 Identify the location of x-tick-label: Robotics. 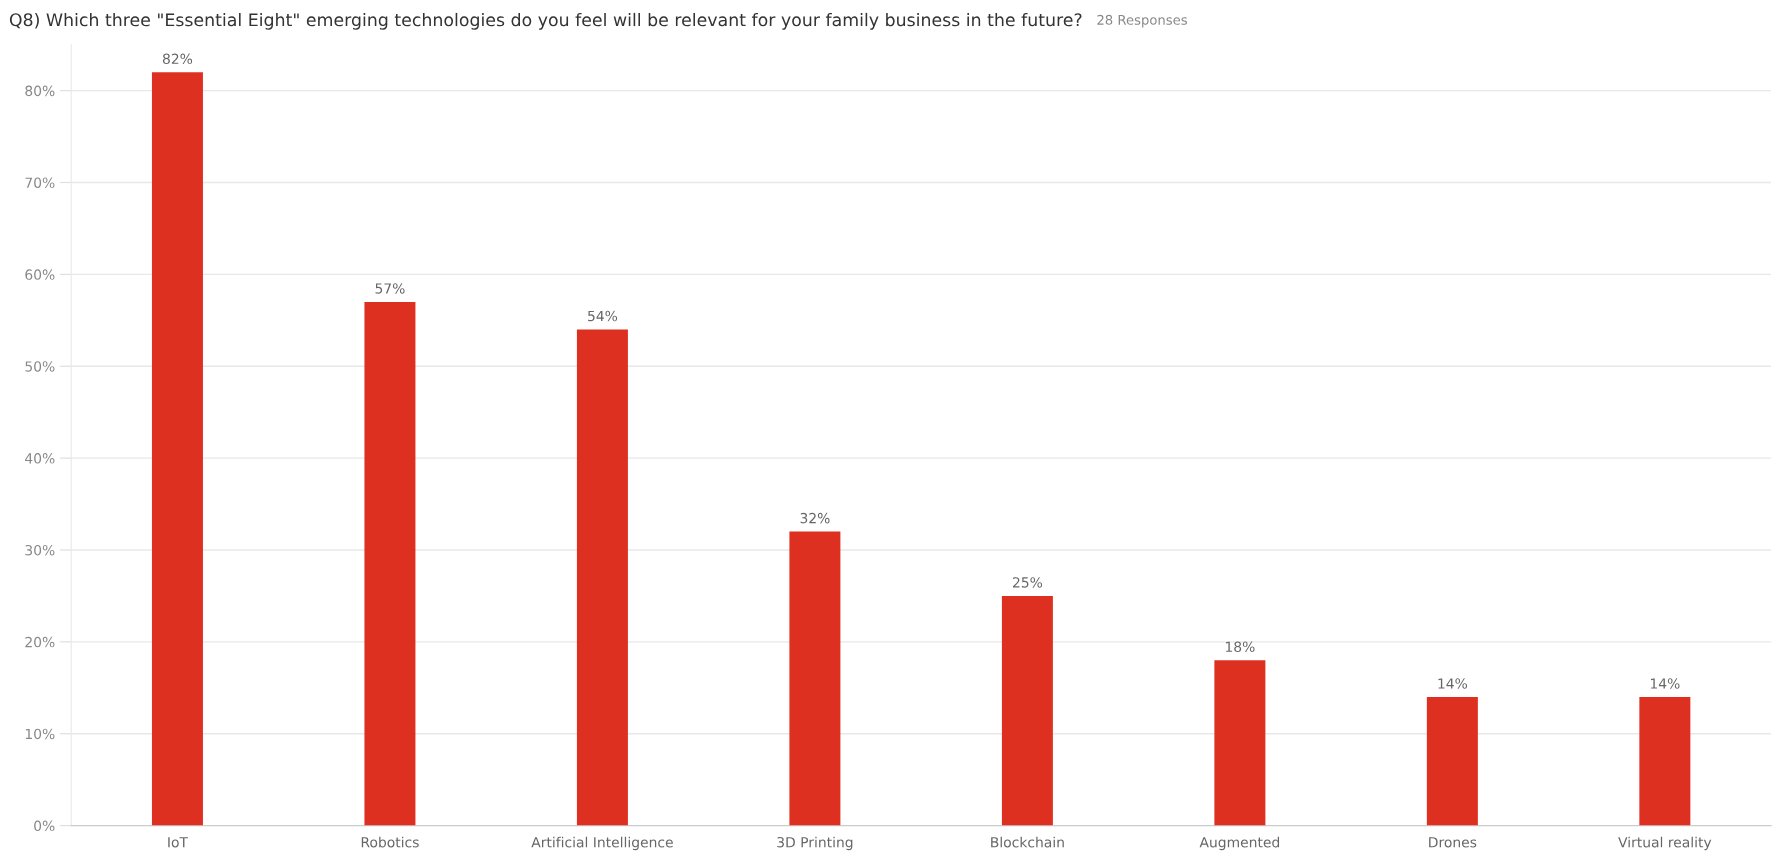
(390, 842).